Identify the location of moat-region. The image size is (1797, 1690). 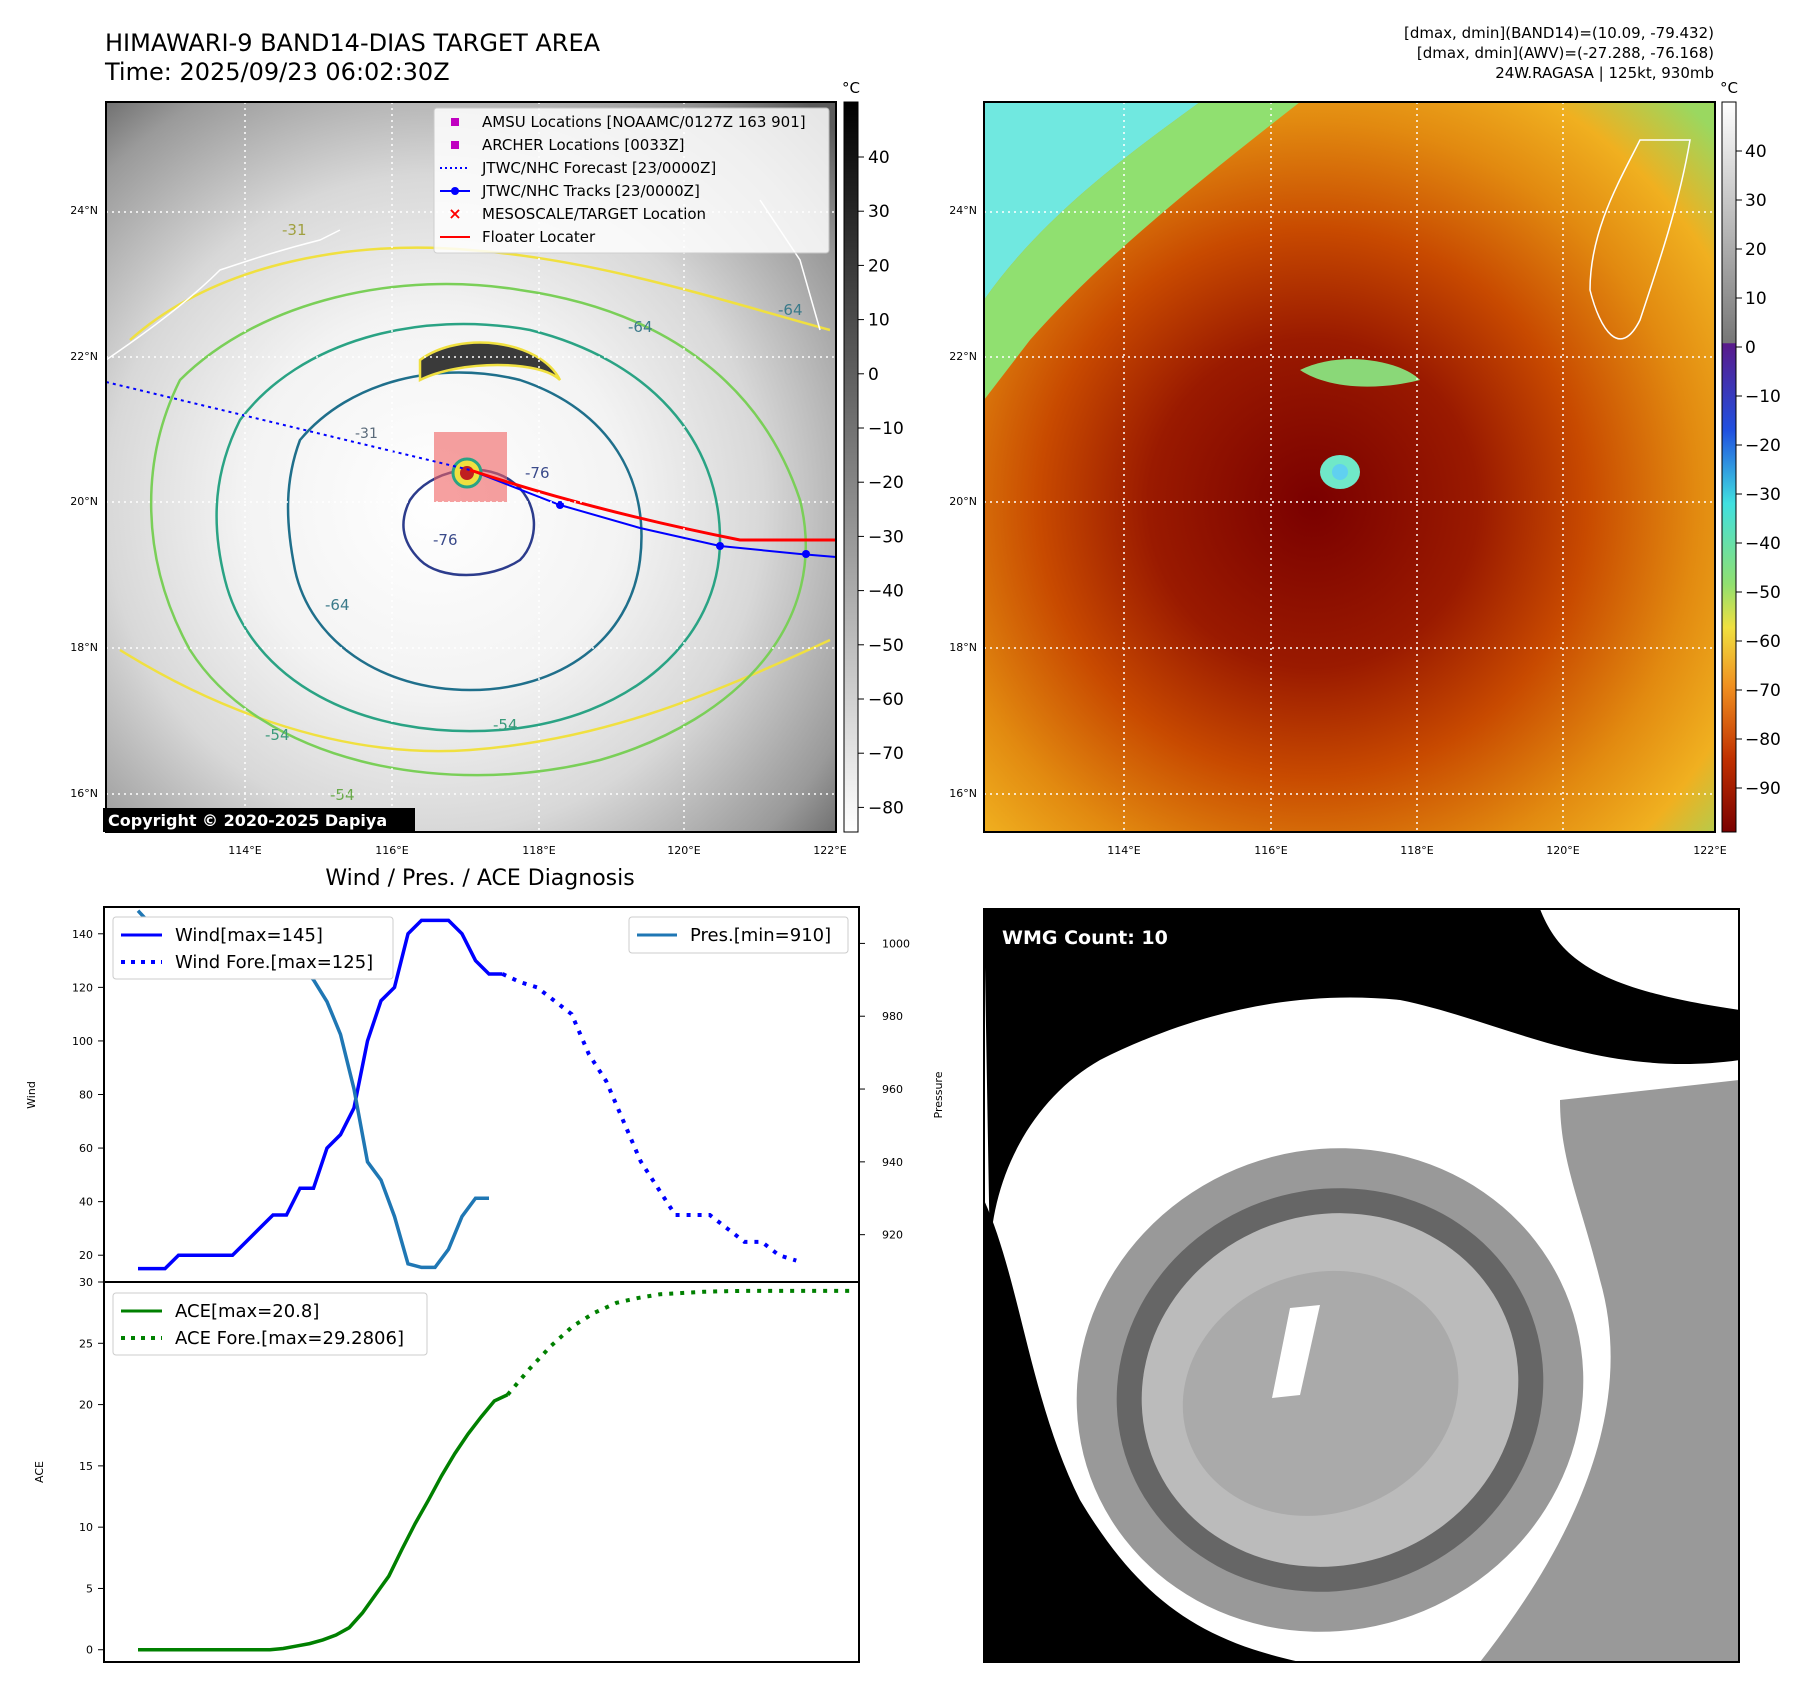
(1360, 373).